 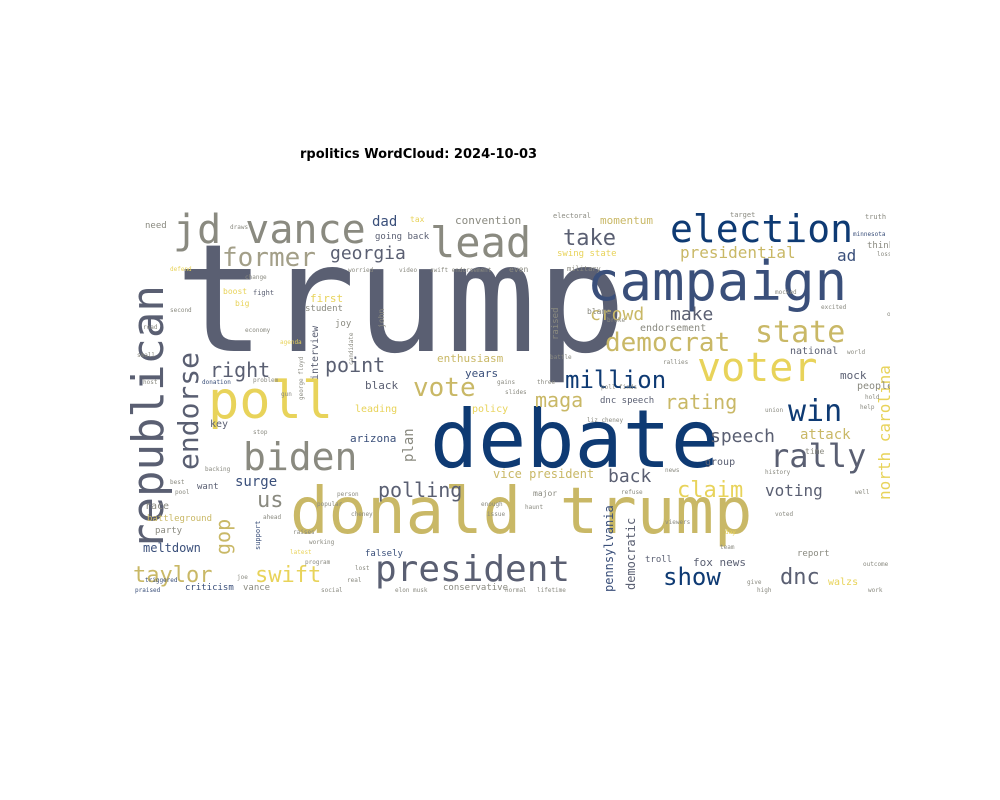 What do you see at coordinates (616, 380) in the screenshot?
I see `word-million: million` at bounding box center [616, 380].